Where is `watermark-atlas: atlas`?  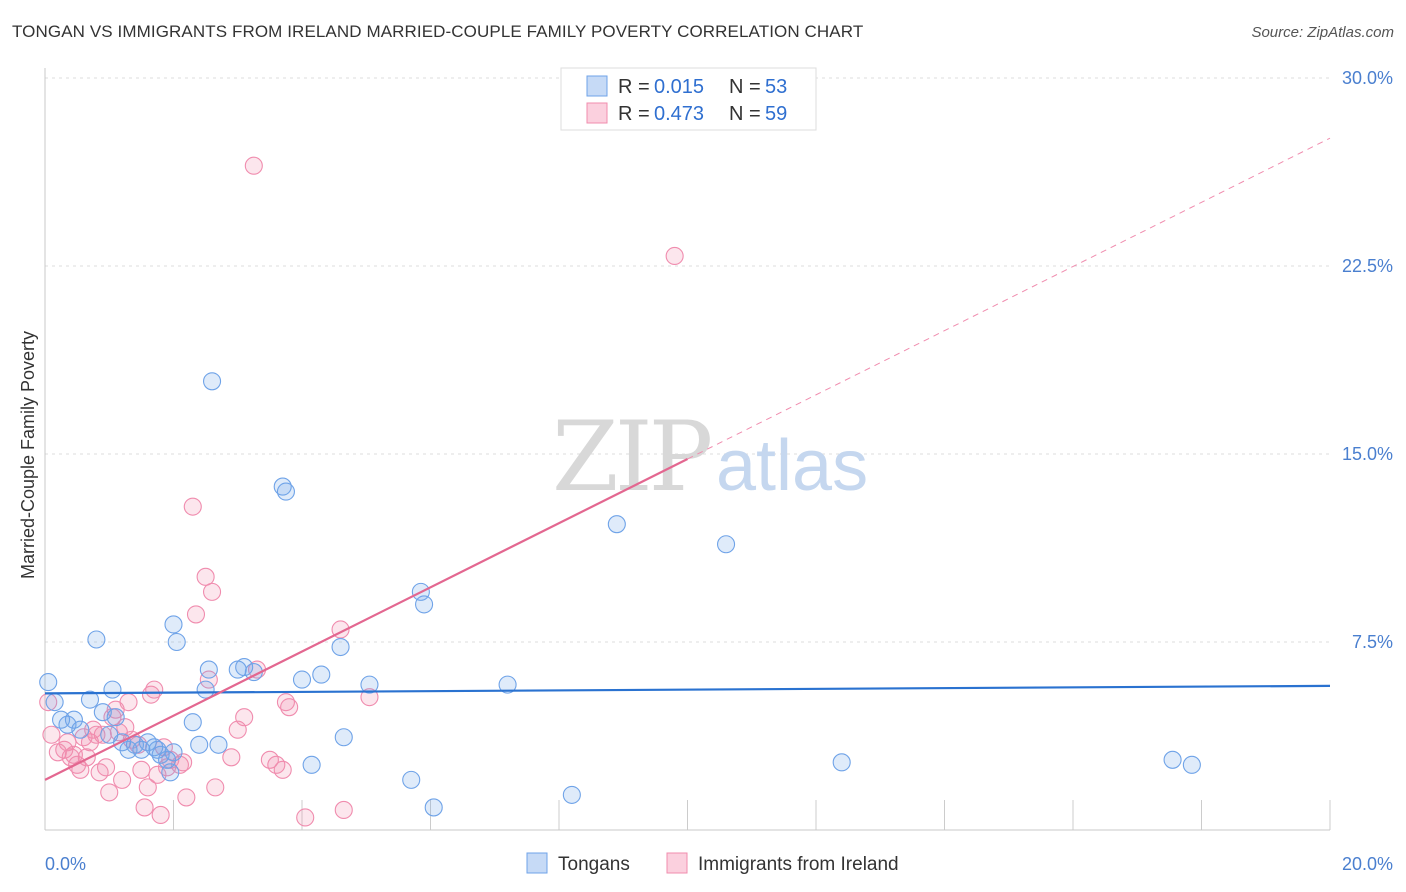 watermark-atlas: atlas is located at coordinates (792, 466).